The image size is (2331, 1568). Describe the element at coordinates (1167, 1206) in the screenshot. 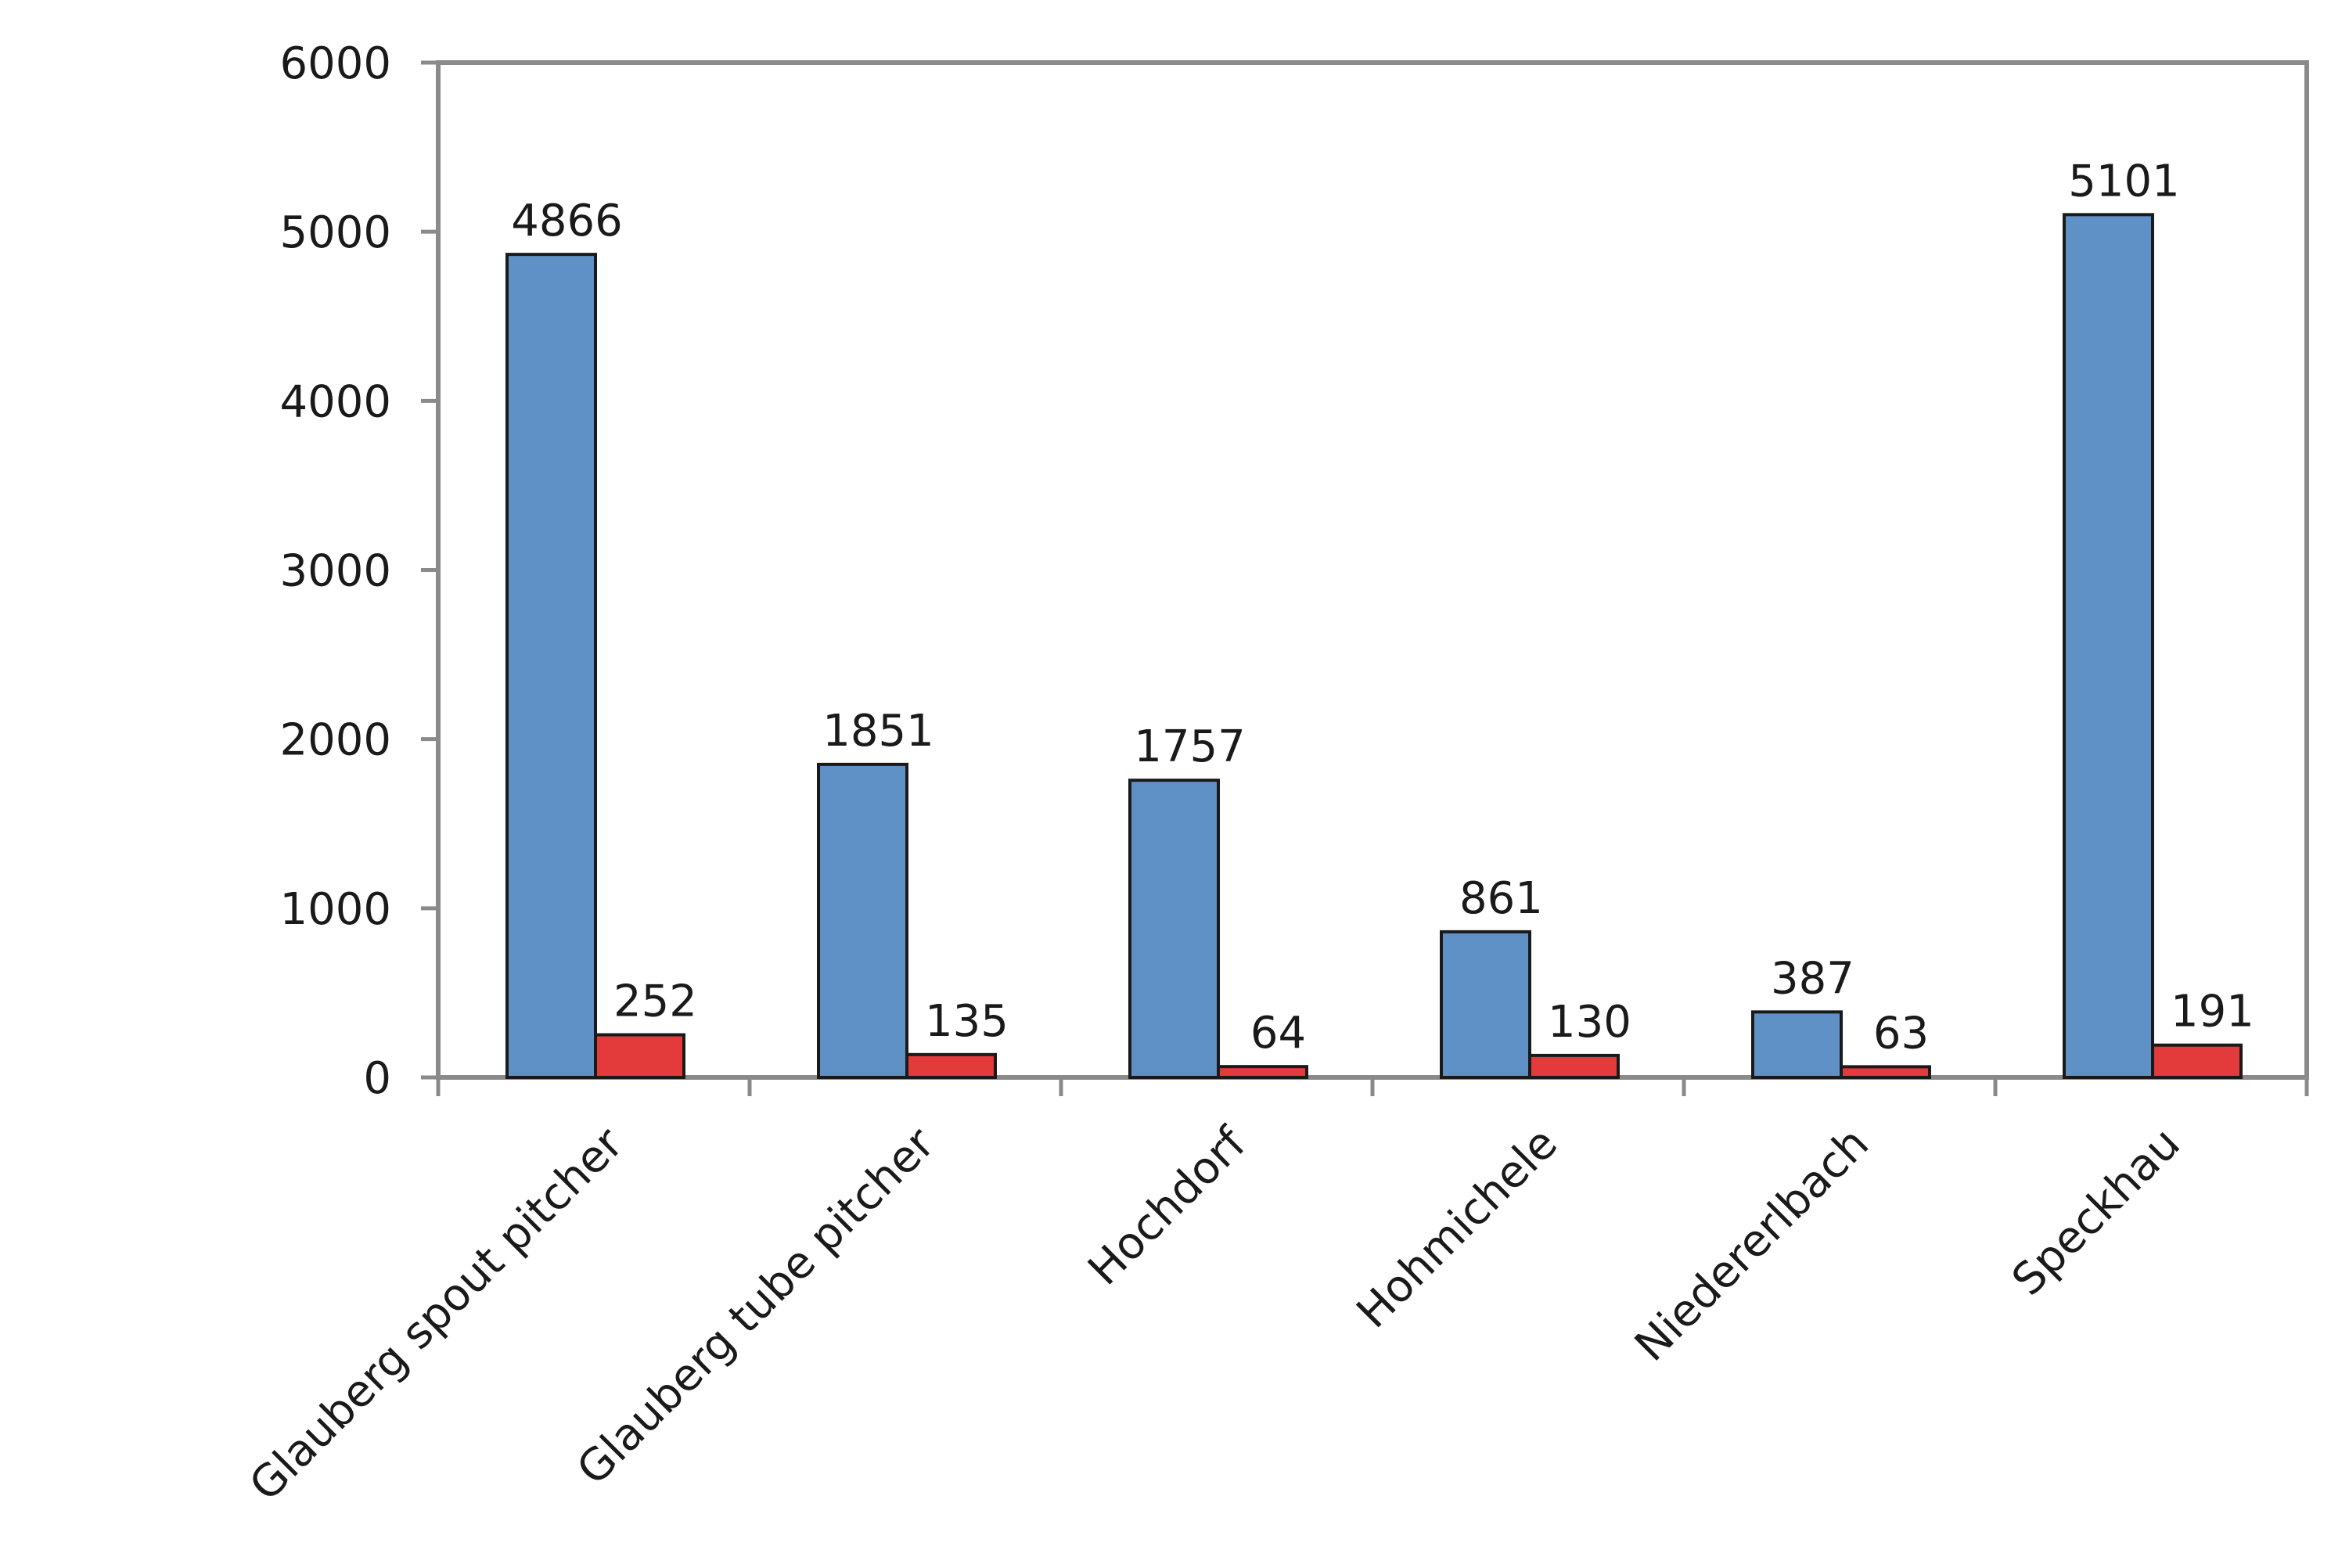

I see `x-category-label: Hochdorf` at that location.